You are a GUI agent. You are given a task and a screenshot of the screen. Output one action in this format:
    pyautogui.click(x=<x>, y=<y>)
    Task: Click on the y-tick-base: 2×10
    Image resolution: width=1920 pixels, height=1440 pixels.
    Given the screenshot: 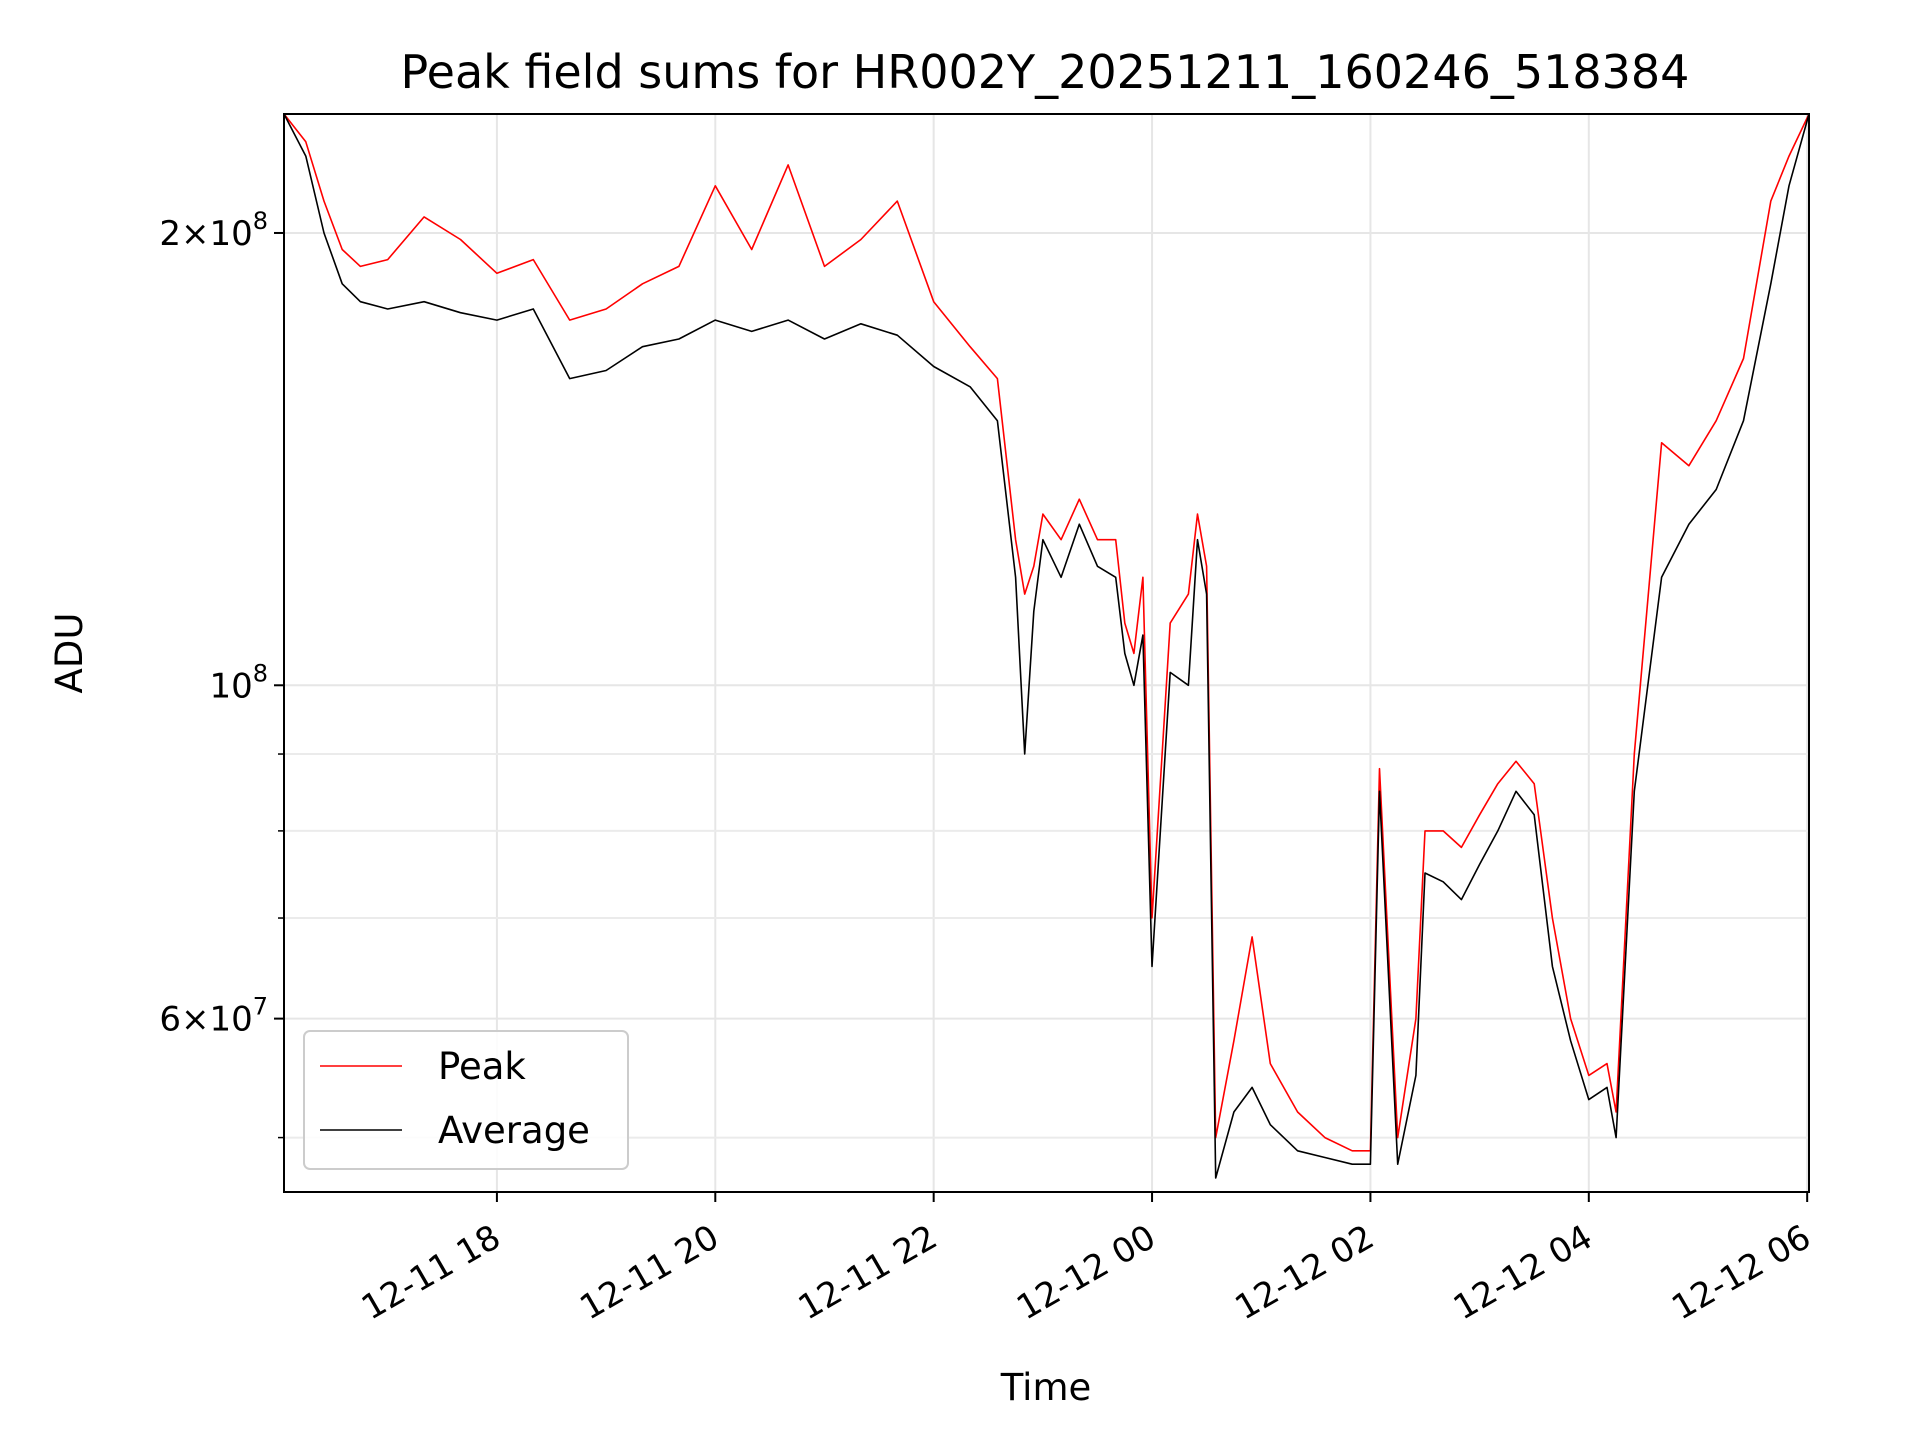 What is the action you would take?
    pyautogui.click(x=205, y=234)
    